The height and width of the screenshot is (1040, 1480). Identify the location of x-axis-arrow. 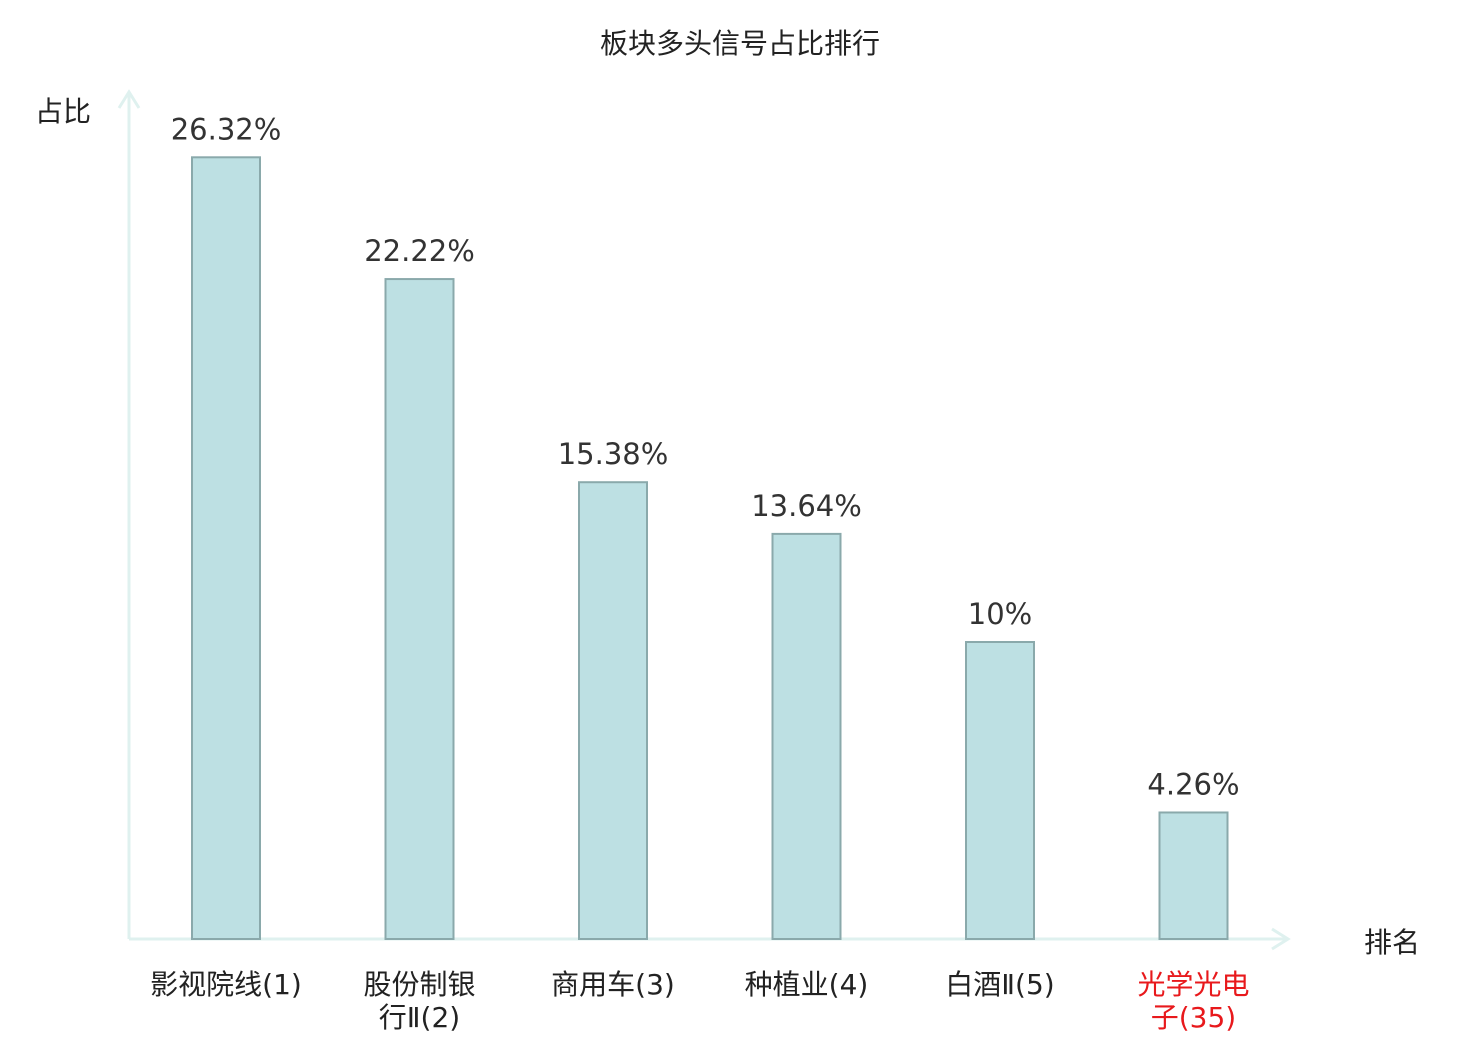
(1281, 939).